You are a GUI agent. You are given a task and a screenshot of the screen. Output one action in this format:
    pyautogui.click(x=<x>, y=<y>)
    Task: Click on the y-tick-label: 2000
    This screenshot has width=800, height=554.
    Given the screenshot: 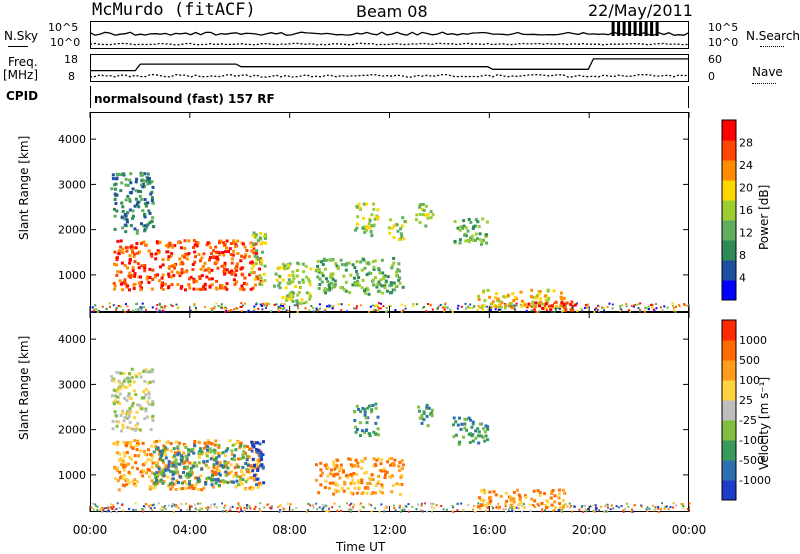 What is the action you would take?
    pyautogui.click(x=72, y=230)
    